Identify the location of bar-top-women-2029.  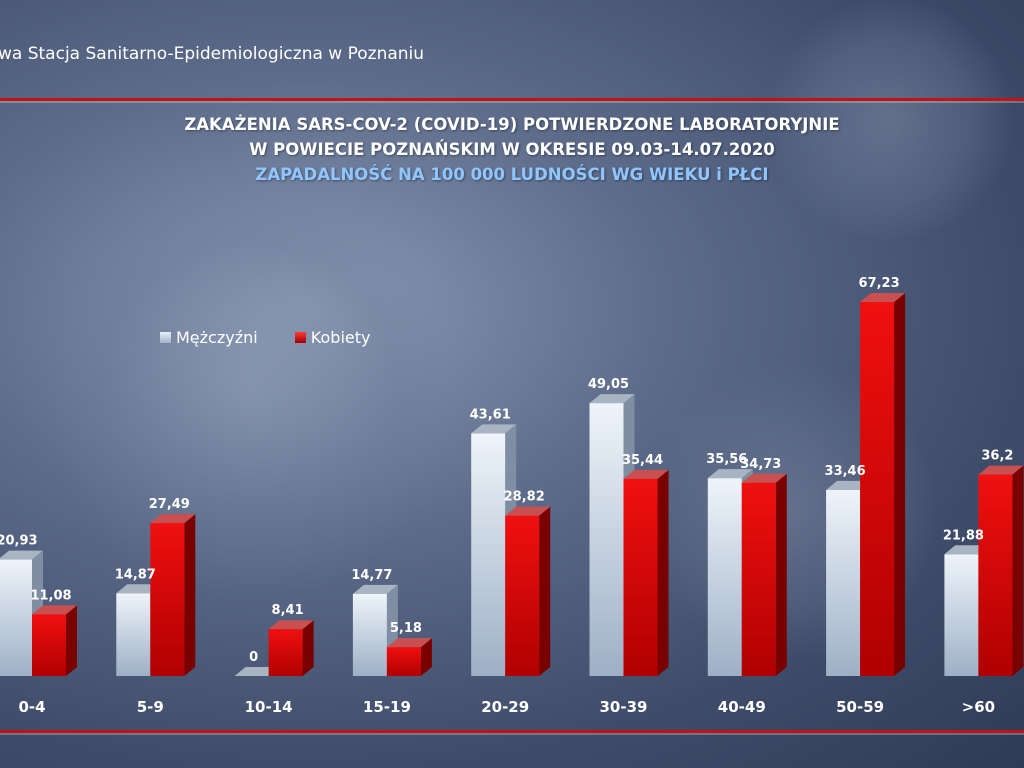
(528, 511).